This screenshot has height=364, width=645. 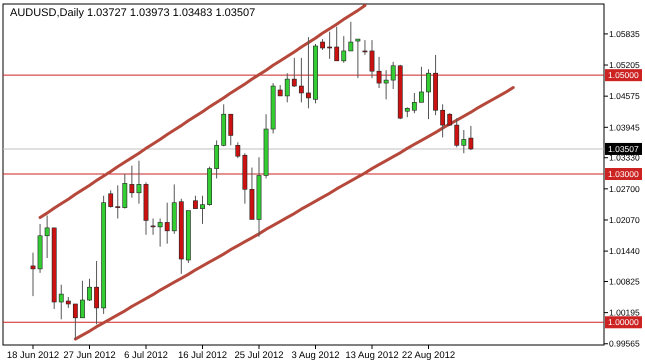 What do you see at coordinates (624, 343) in the screenshot?
I see `y-tick-label: 0.99565` at bounding box center [624, 343].